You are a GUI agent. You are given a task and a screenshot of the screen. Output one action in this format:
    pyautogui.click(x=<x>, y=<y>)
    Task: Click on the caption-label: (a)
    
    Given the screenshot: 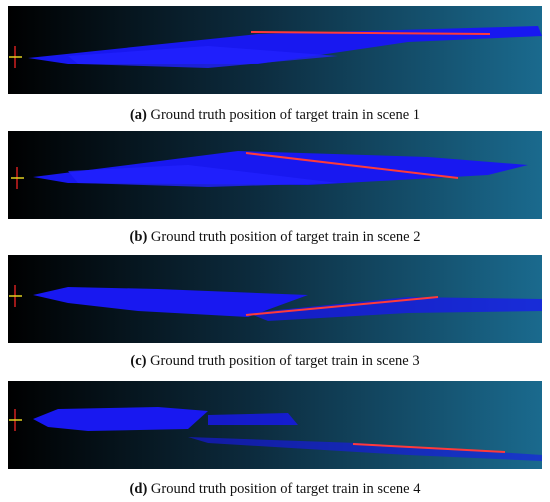 What is the action you would take?
    pyautogui.click(x=138, y=115)
    